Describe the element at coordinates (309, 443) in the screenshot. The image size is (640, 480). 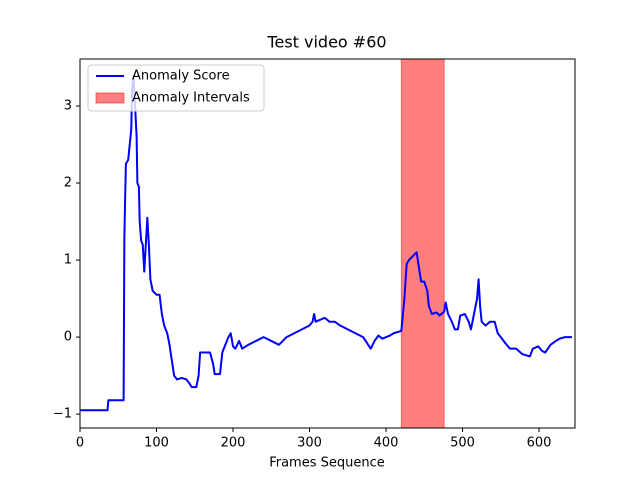
I see `x-tick-label: 300` at that location.